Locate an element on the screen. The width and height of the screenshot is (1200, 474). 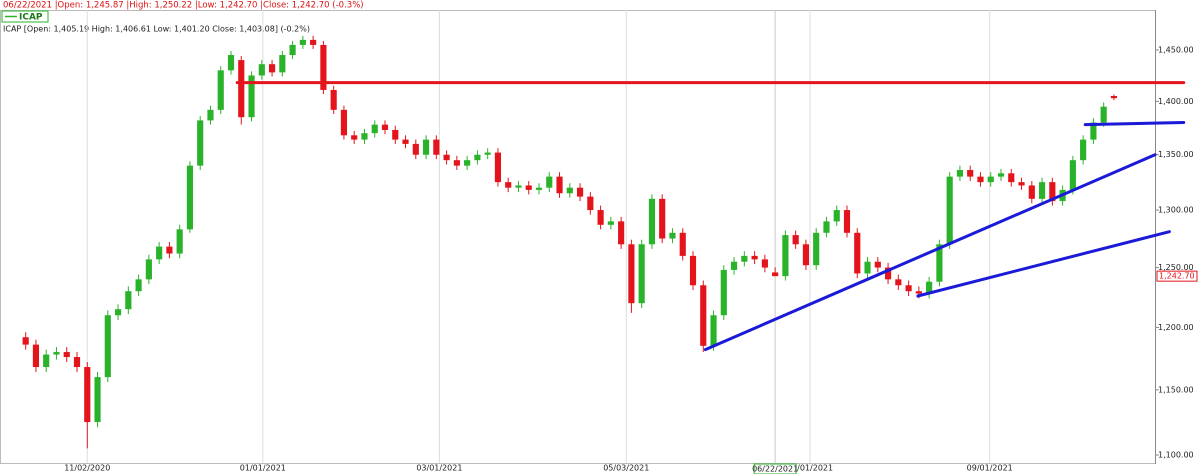
x-tick-label: 05/03/2021 is located at coordinates (626, 468).